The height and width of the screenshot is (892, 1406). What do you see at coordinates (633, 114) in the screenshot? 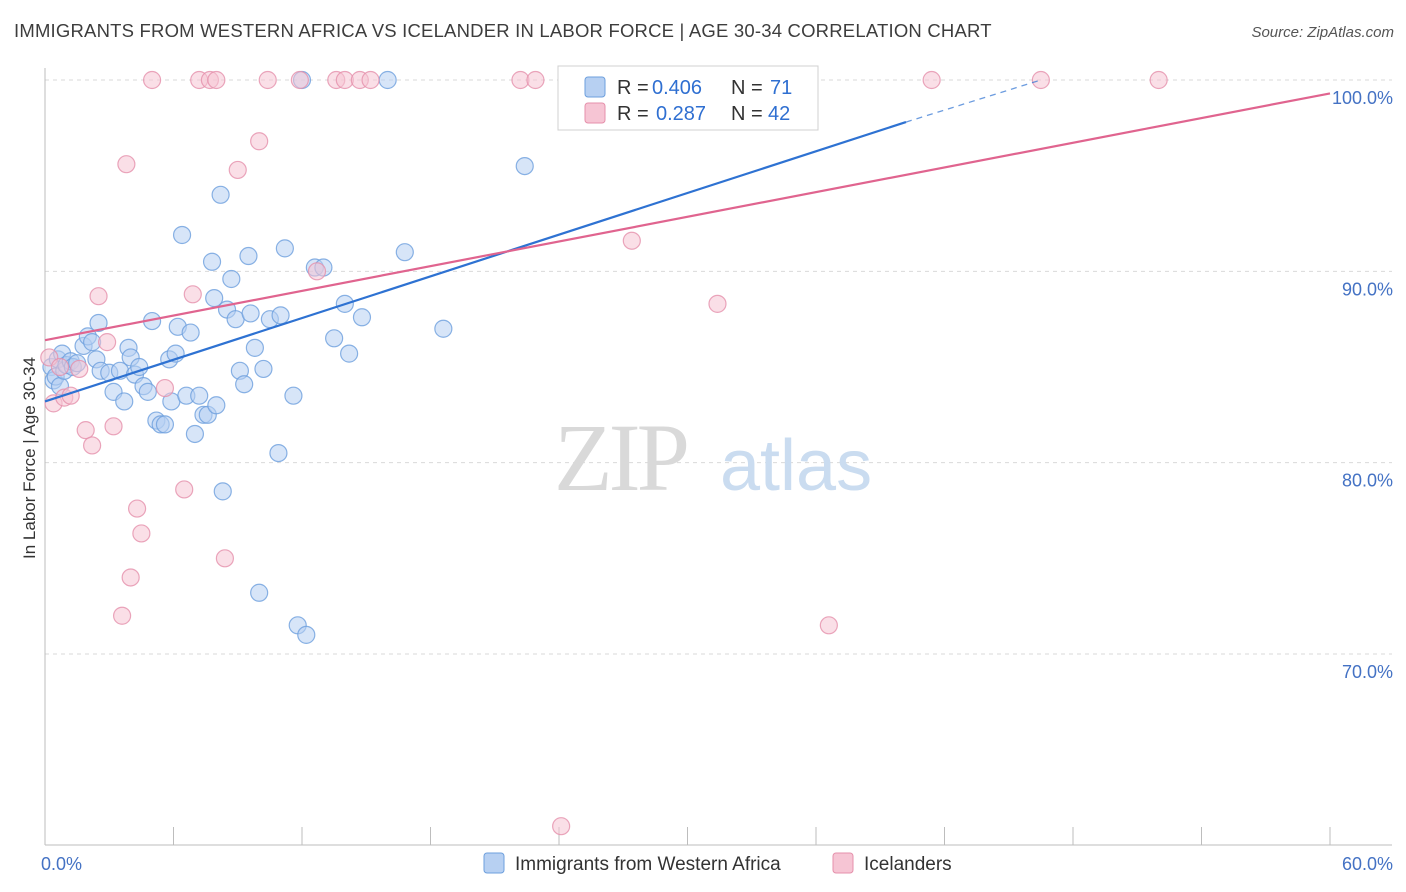
I see `legend-r-label-pink: R =` at bounding box center [633, 114].